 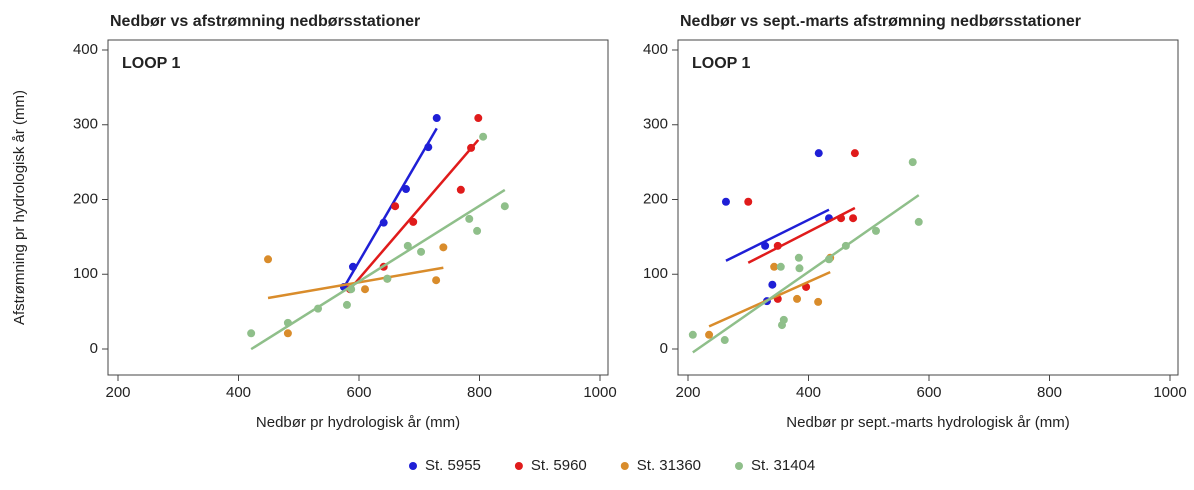 I want to click on chart-title: Nedbør vs afstrømning nedbørsstationer, so click(x=265, y=21).